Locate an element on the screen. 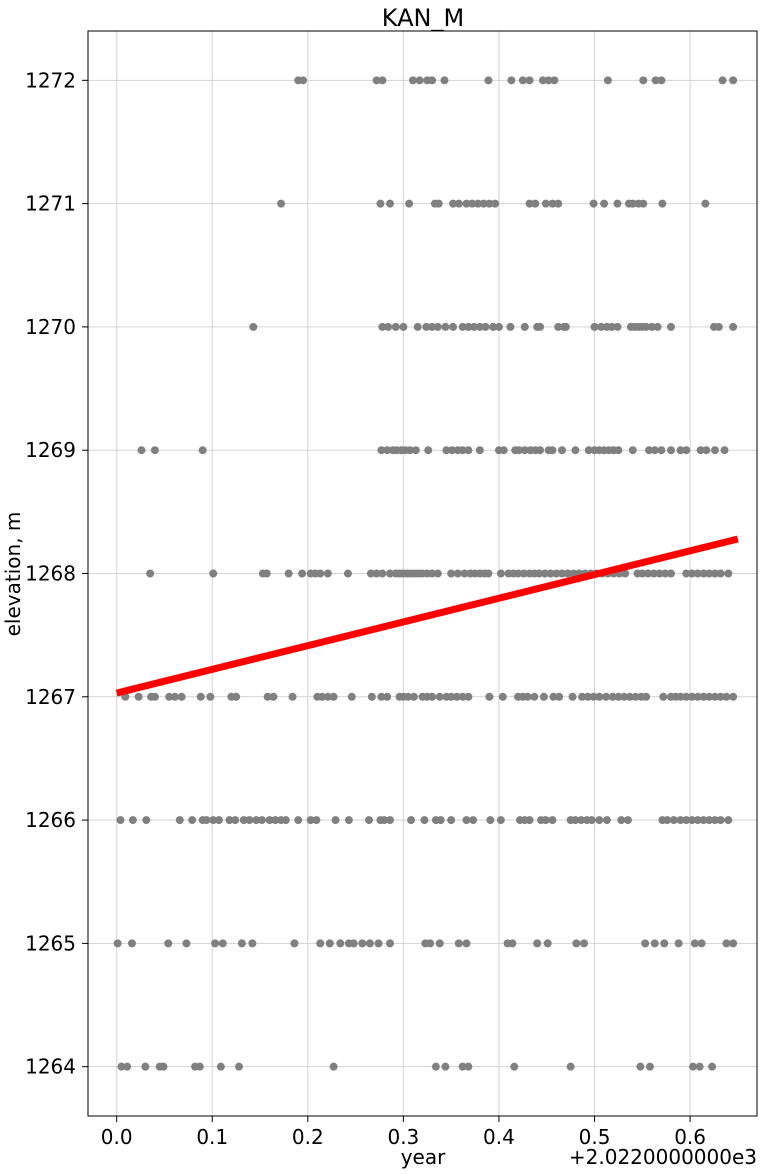 This screenshot has height=1174, width=764. x-tick-label: 0.1 is located at coordinates (212, 1137).